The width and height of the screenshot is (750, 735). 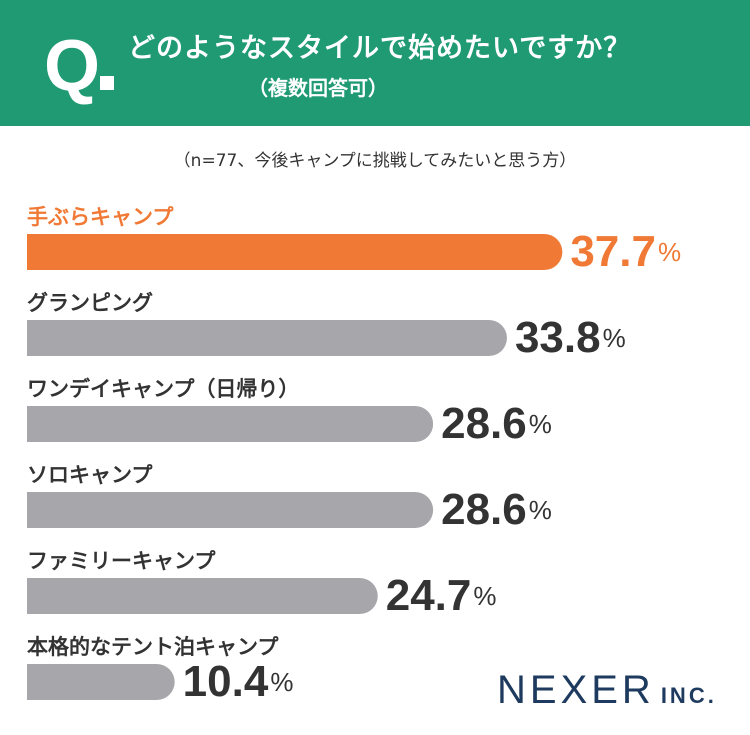 I want to click on category-label: 本格的なテント泊キャンプ, so click(x=153, y=647).